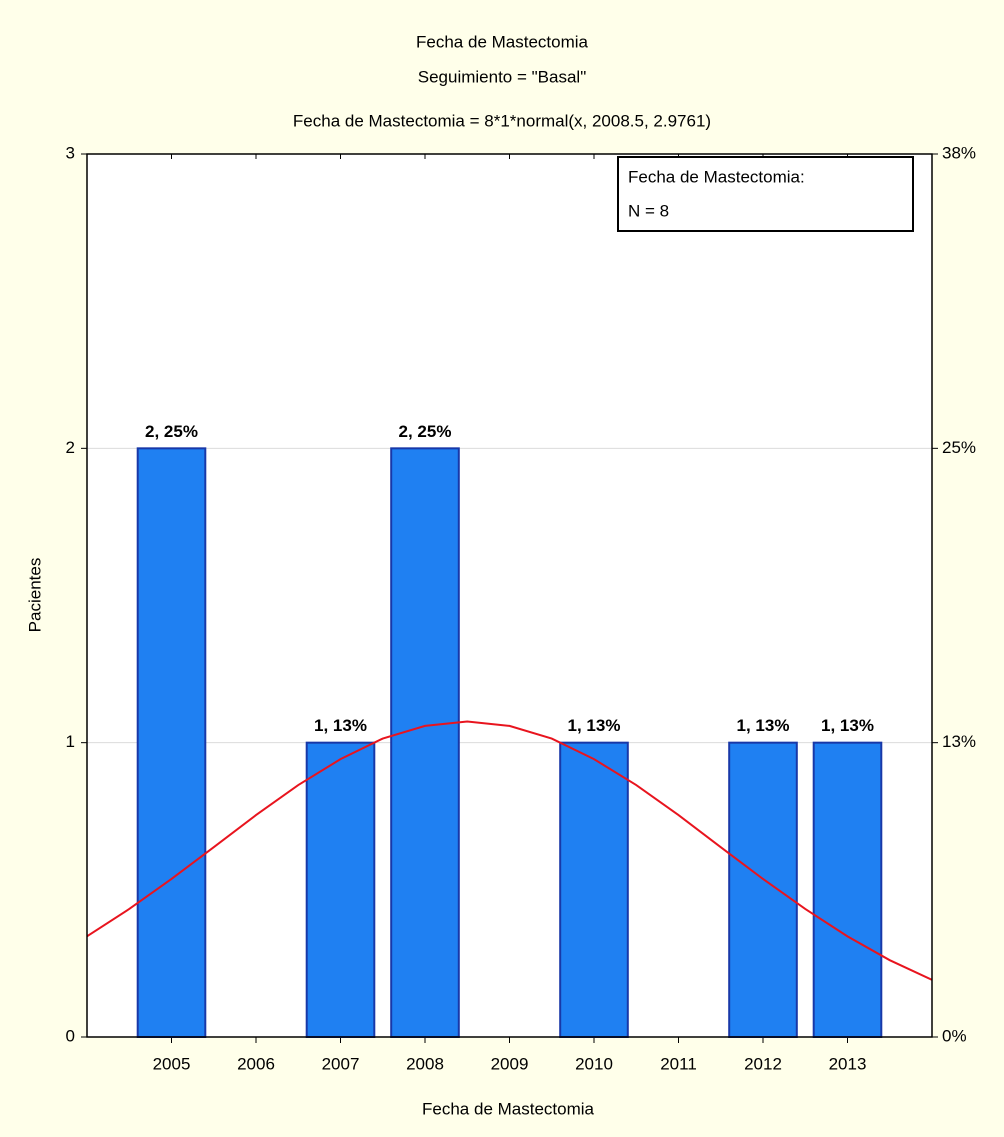 This screenshot has width=1004, height=1137. What do you see at coordinates (502, 41) in the screenshot?
I see `chart-title: Fecha de Mastectomia` at bounding box center [502, 41].